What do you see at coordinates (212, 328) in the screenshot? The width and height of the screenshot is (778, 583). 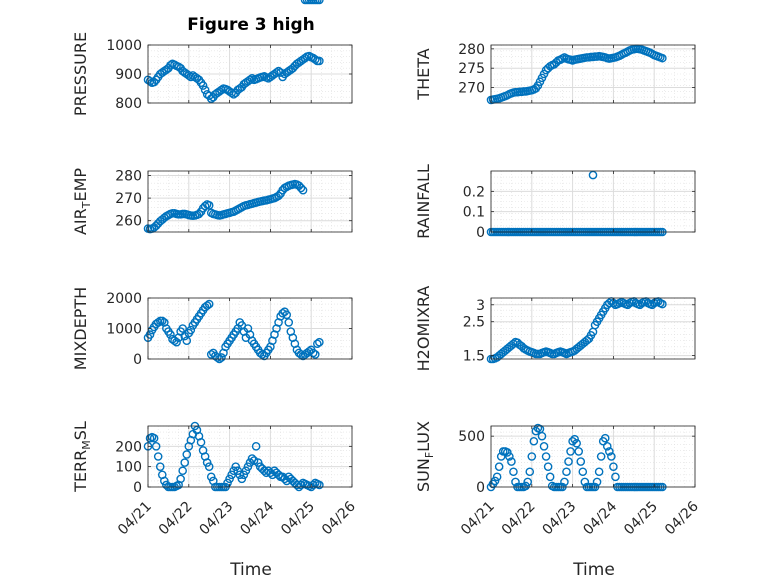 I see `subplot-5: 0 1000 2000 MIXDEPTH` at bounding box center [212, 328].